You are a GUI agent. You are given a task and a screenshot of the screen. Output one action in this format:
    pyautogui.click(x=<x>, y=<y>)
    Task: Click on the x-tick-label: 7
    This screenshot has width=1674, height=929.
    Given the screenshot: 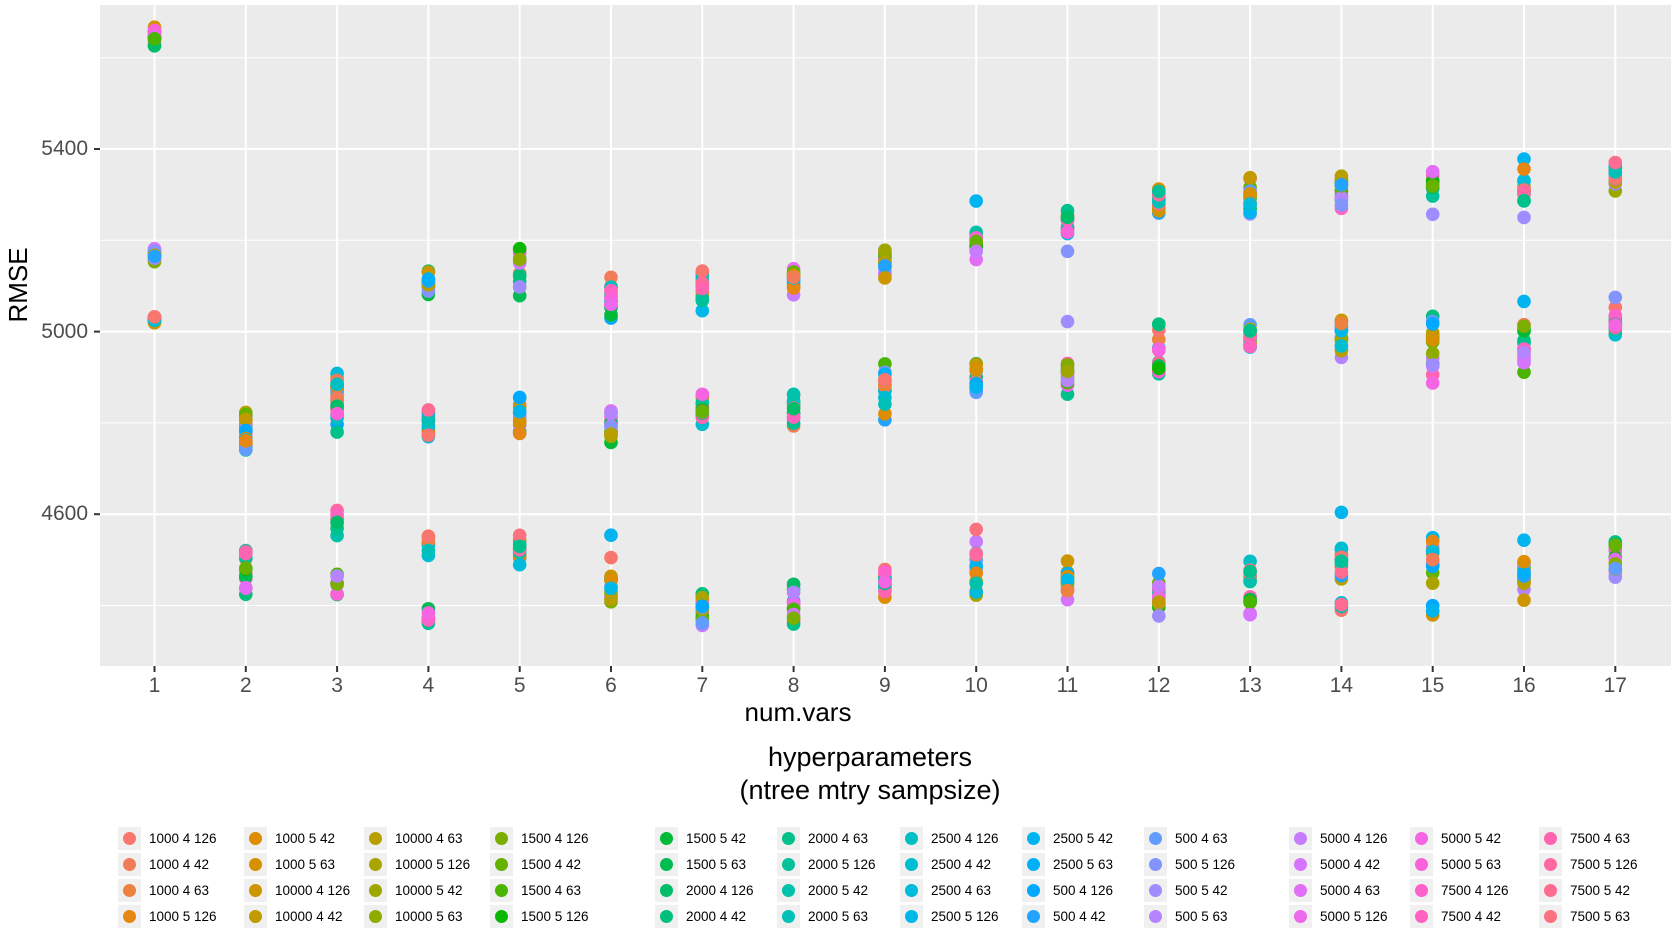 What is the action you would take?
    pyautogui.click(x=702, y=685)
    